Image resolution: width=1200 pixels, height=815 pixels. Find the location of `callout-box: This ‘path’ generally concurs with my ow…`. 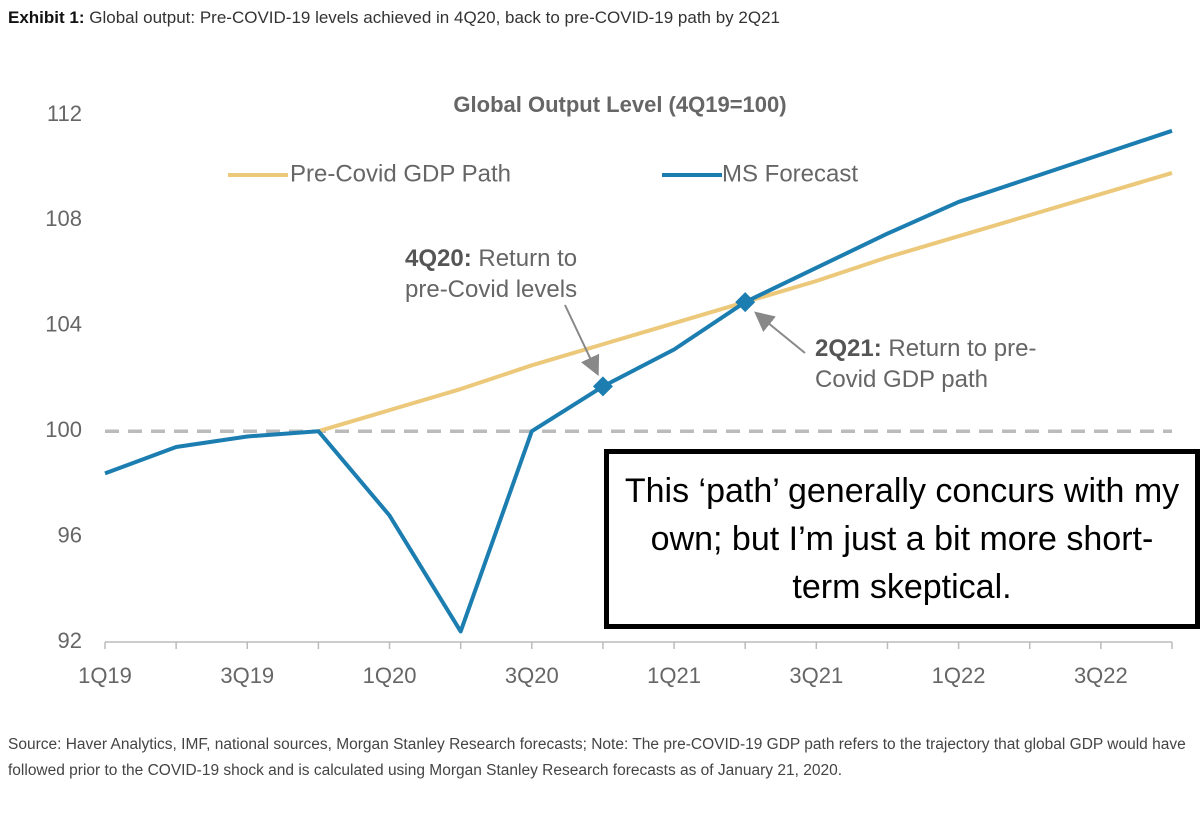

callout-box: This ‘path’ generally concurs with my ow… is located at coordinates (902, 539).